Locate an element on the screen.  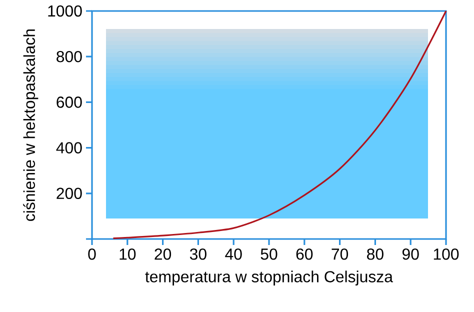
y-tick-label: 200 is located at coordinates (69, 194).